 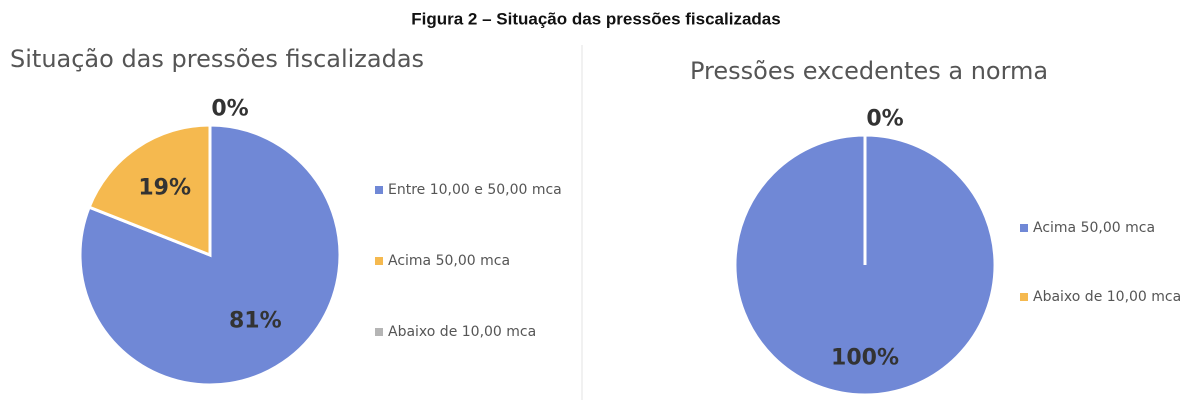 What do you see at coordinates (475, 190) in the screenshot?
I see `legend-label: Entre 10,00 e 50,00 mca` at bounding box center [475, 190].